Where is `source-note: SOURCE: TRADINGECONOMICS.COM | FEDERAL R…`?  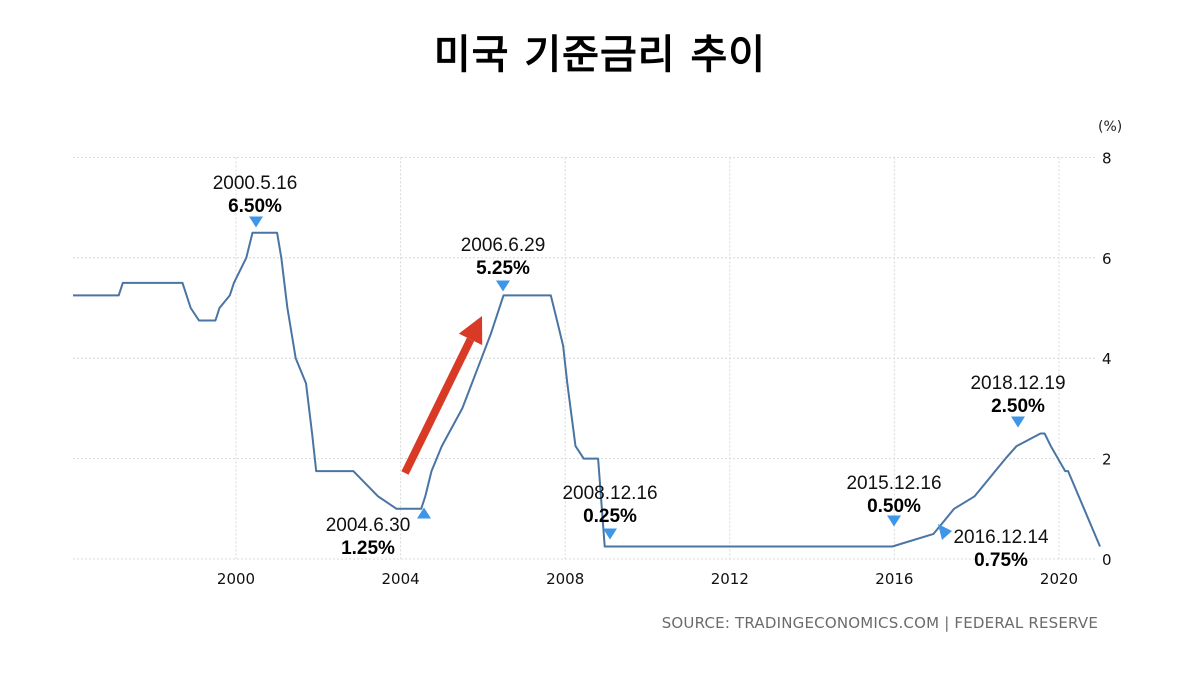 source-note: SOURCE: TRADINGECONOMICS.COM | FEDERAL R… is located at coordinates (879, 623).